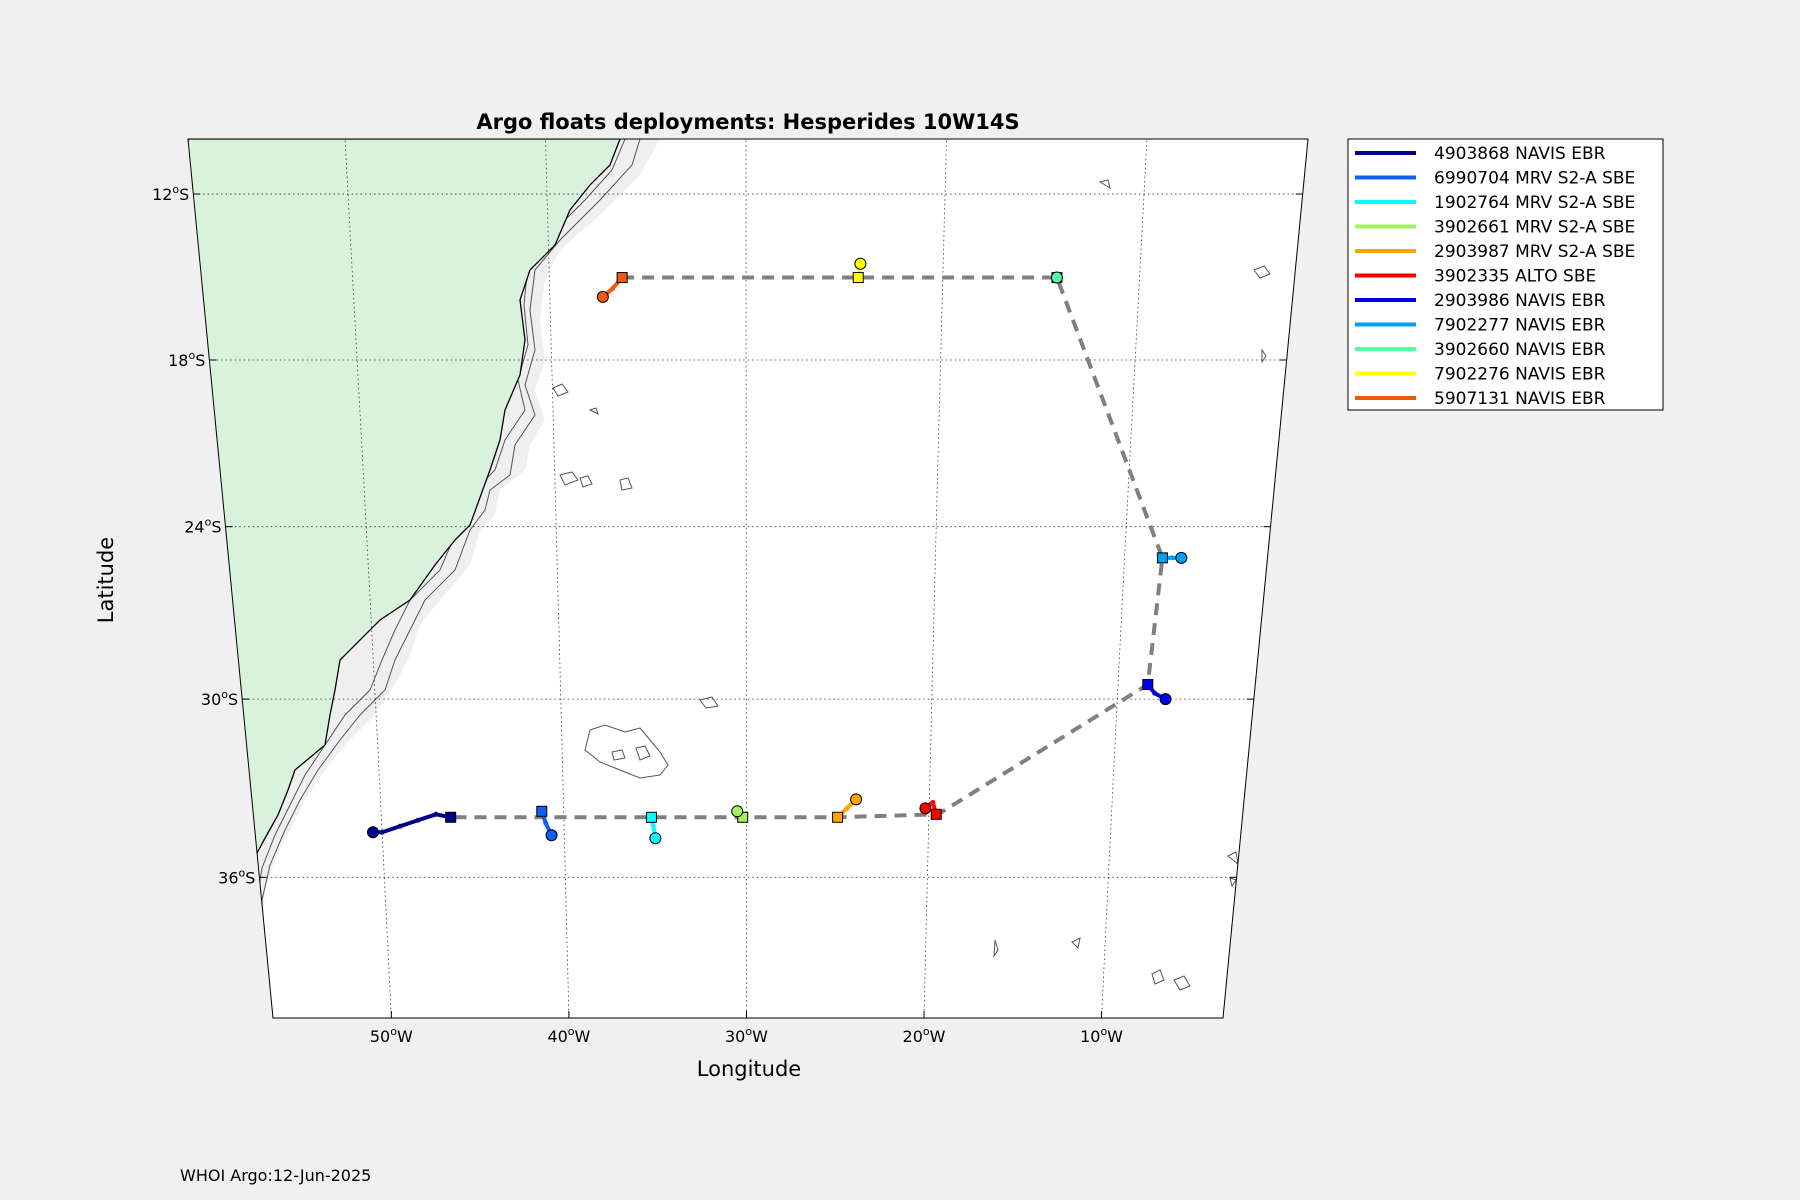 The image size is (1800, 1200). I want to click on y-axis-label: Latitude, so click(106, 580).